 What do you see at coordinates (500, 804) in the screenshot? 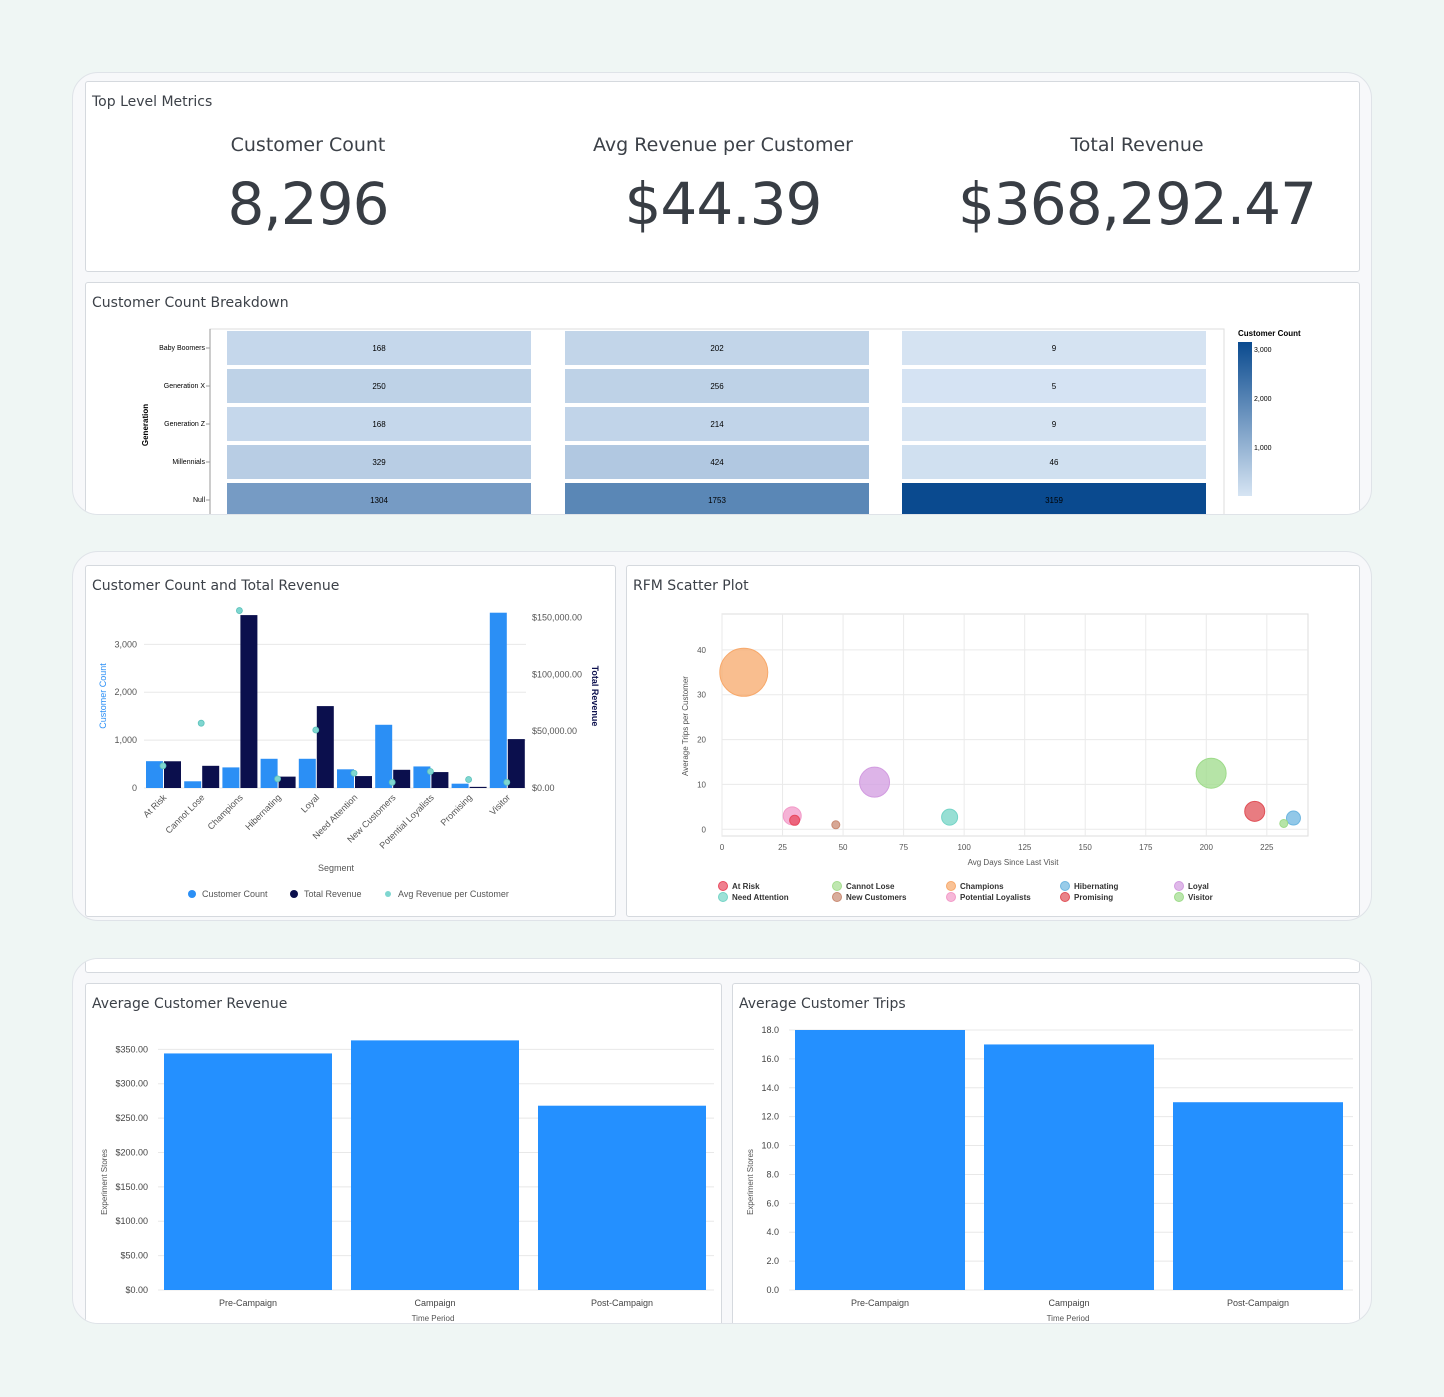
I see `combo-x-tick: Visitor` at bounding box center [500, 804].